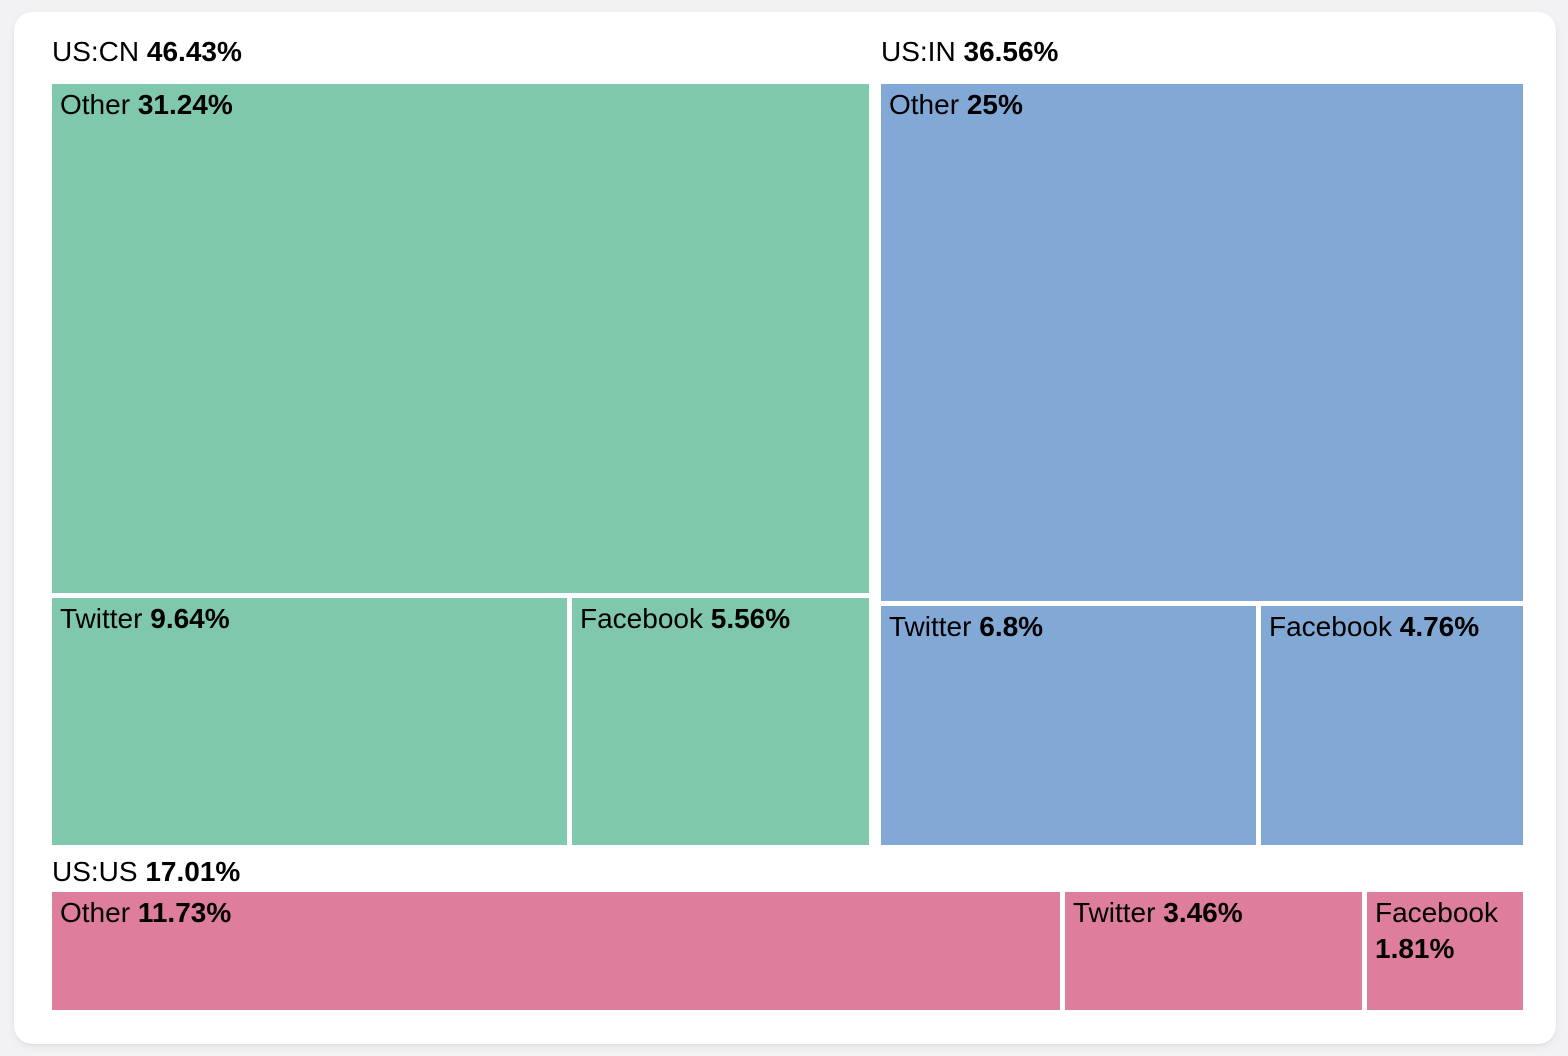 The image size is (1568, 1056). What do you see at coordinates (309, 721) in the screenshot?
I see `treemap-cell-us-cn-twitter: Twitter 9.64%` at bounding box center [309, 721].